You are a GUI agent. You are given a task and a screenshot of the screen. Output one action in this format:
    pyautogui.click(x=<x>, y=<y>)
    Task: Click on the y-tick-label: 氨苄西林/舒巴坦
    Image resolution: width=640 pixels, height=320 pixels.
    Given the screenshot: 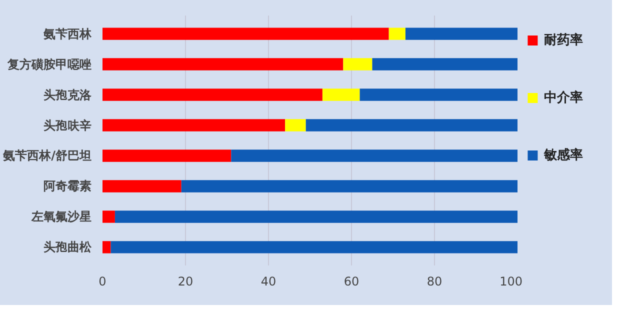 What is the action you would take?
    pyautogui.click(x=47, y=155)
    